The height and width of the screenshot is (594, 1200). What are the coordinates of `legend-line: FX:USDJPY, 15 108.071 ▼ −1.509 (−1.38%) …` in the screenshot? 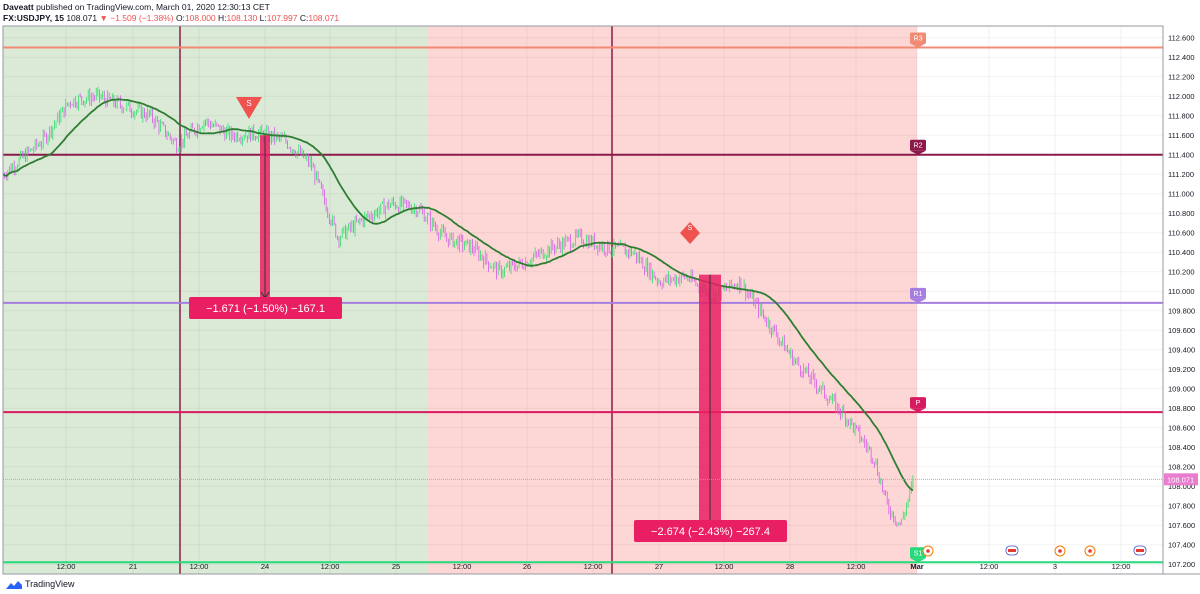 It's located at (171, 18).